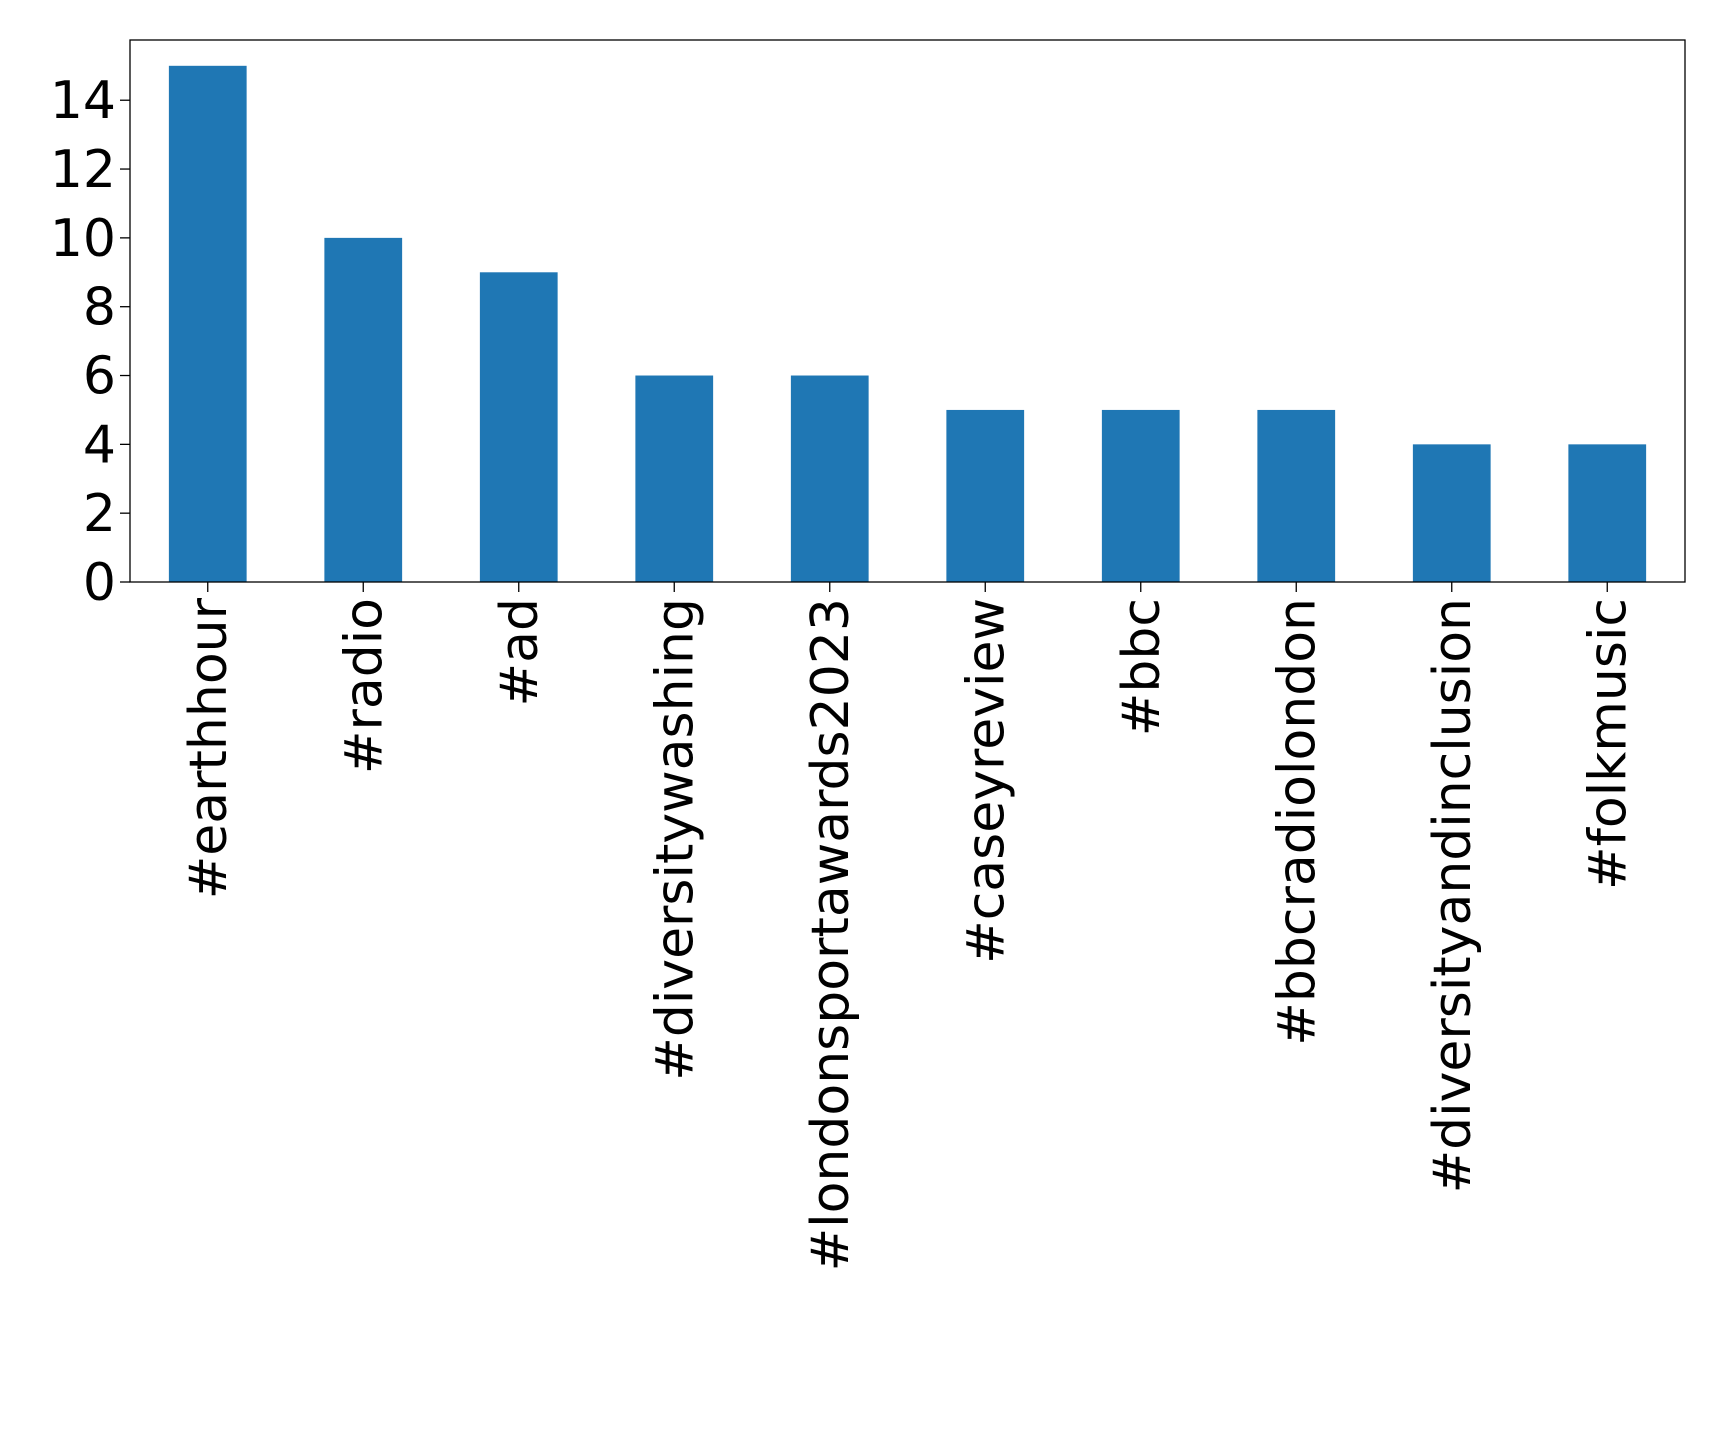 The height and width of the screenshot is (1437, 1719). Describe the element at coordinates (985, 495) in the screenshot. I see `bar-caseyreview` at that location.